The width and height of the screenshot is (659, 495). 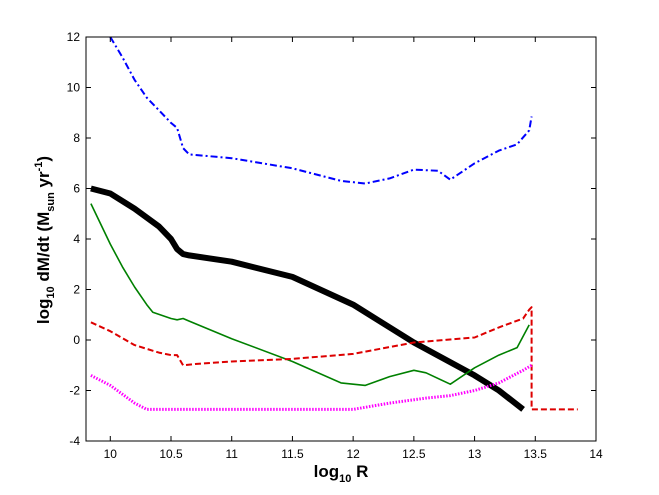 What do you see at coordinates (51, 202) in the screenshot?
I see `y-axis-label-sub2: sun` at bounding box center [51, 202].